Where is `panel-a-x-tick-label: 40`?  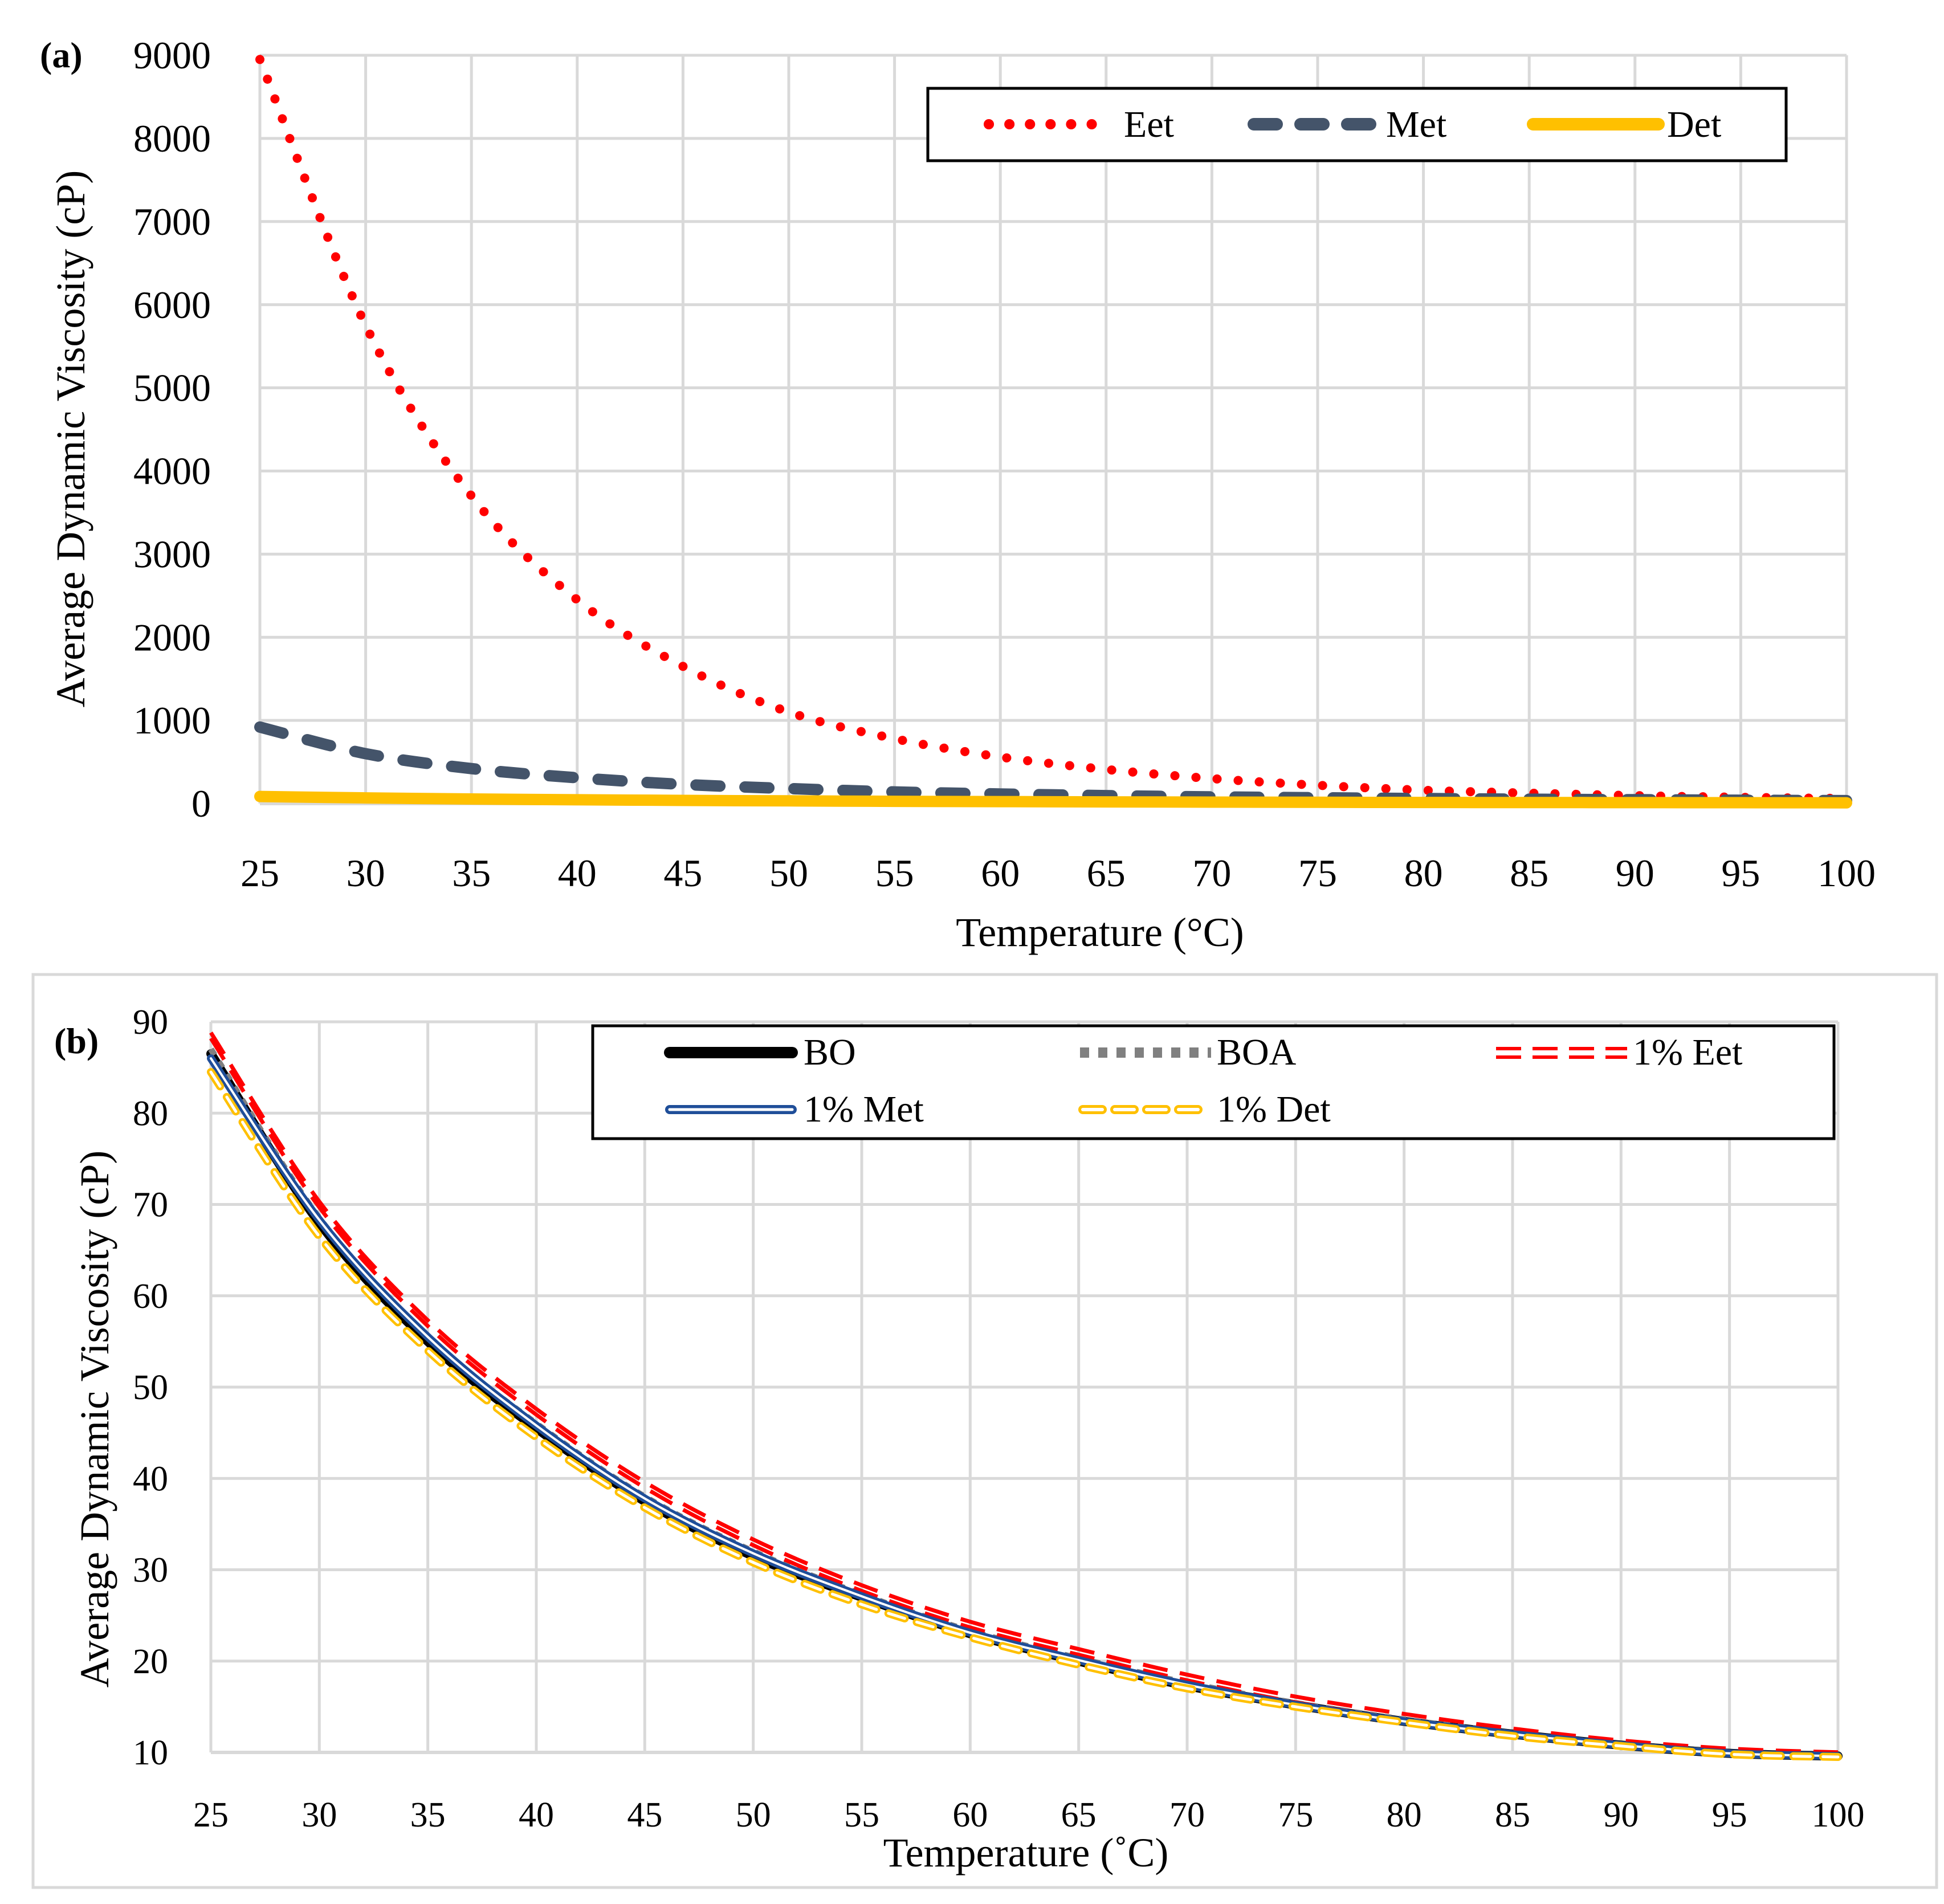
panel-a-x-tick-label: 40 is located at coordinates (577, 873).